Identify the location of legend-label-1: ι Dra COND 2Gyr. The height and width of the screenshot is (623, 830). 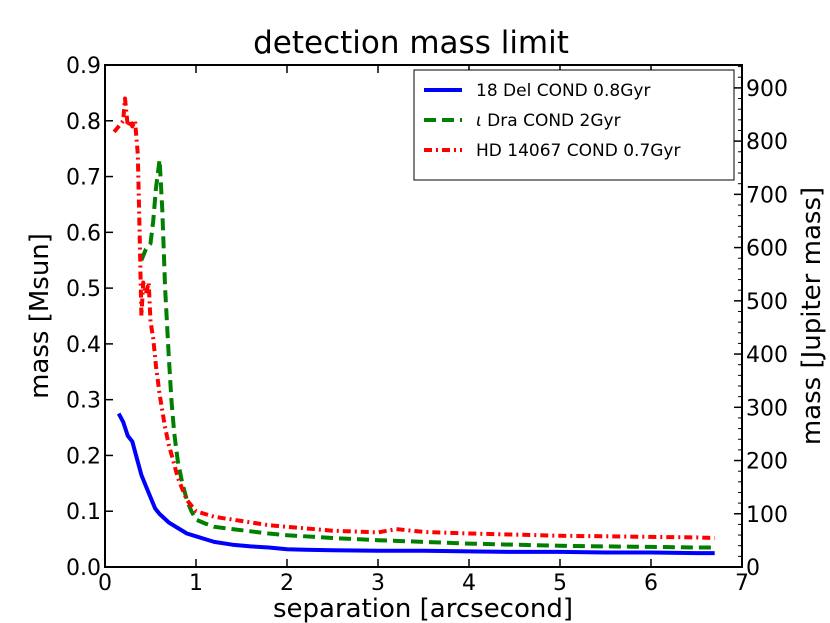
(548, 121).